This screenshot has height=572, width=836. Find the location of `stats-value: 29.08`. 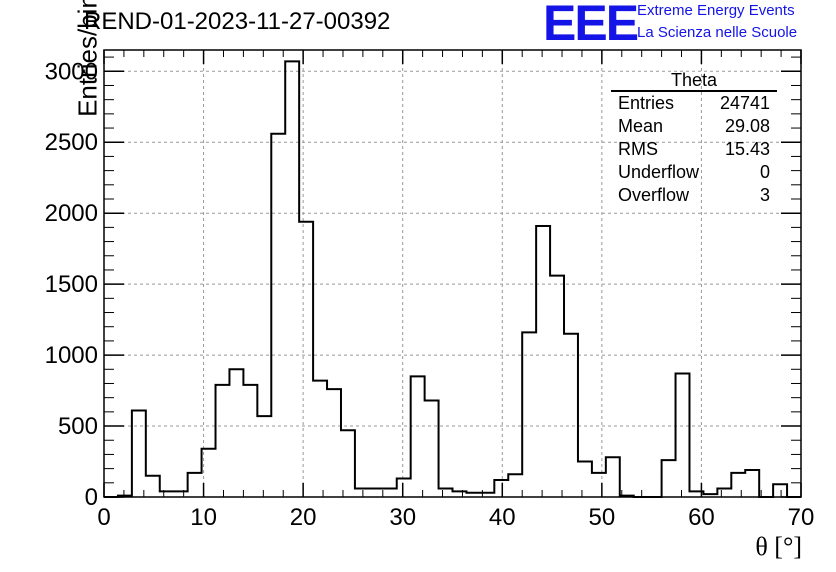

stats-value: 29.08 is located at coordinates (747, 126).